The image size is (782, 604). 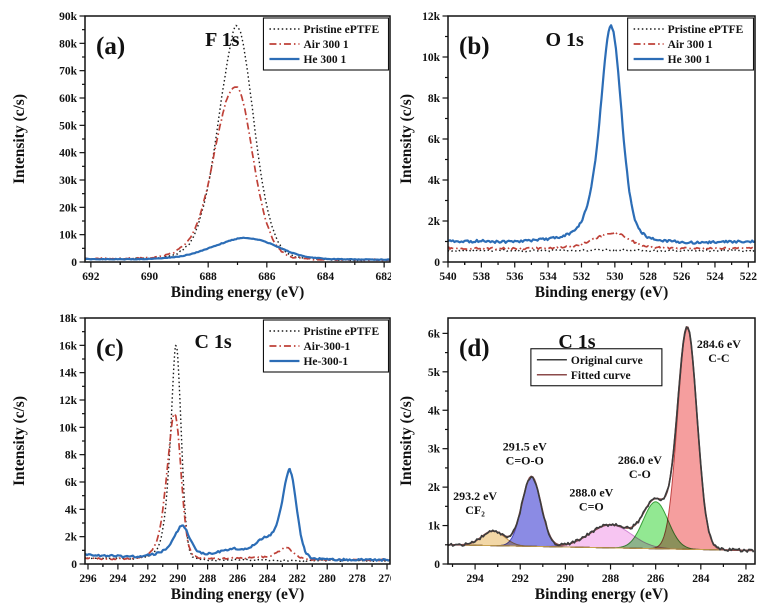 What do you see at coordinates (474, 46) in the screenshot?
I see `panel-letter: (b)` at bounding box center [474, 46].